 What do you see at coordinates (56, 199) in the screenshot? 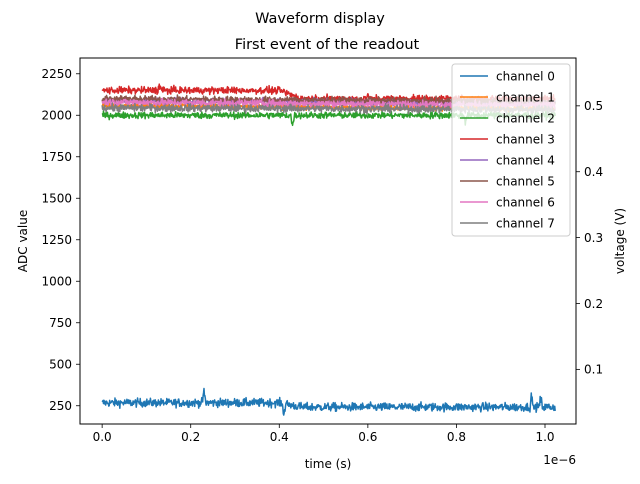
I see `y-tick-label: 1500` at bounding box center [56, 199].